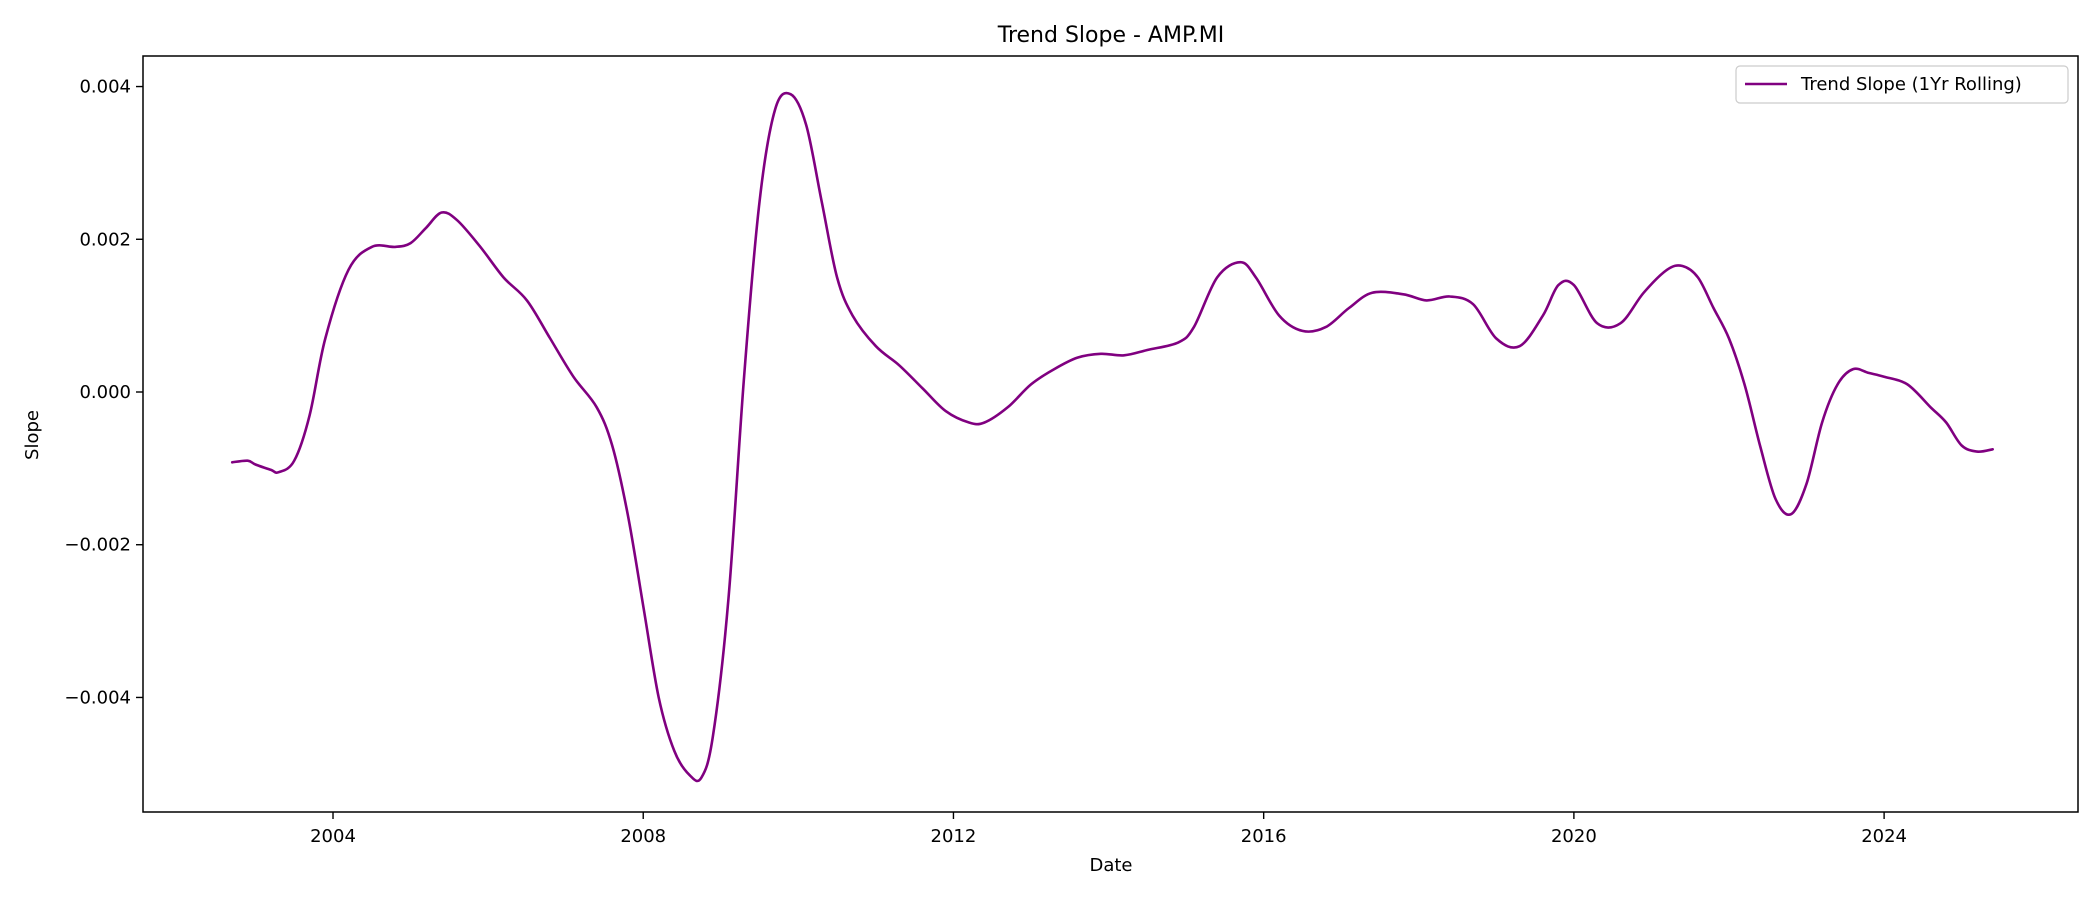  Describe the element at coordinates (97, 697) in the screenshot. I see `y-tick-label: −0.004` at that location.